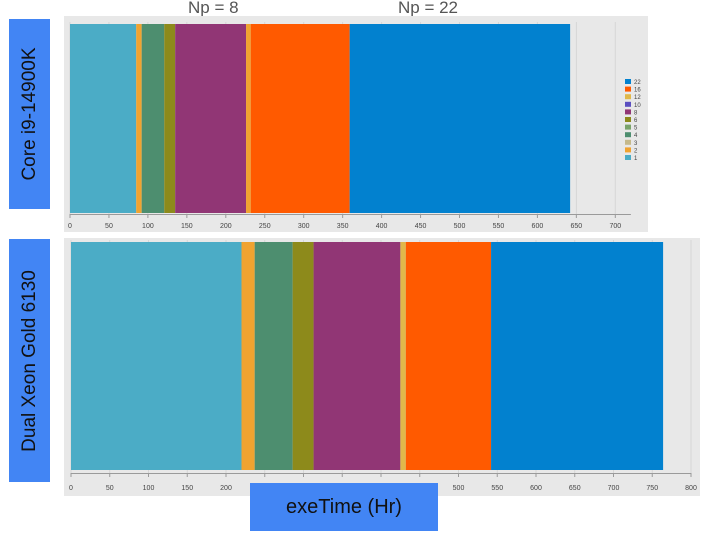 The height and width of the screenshot is (540, 705). What do you see at coordinates (637, 98) in the screenshot?
I see `legend-label-np-12: 12` at bounding box center [637, 98].